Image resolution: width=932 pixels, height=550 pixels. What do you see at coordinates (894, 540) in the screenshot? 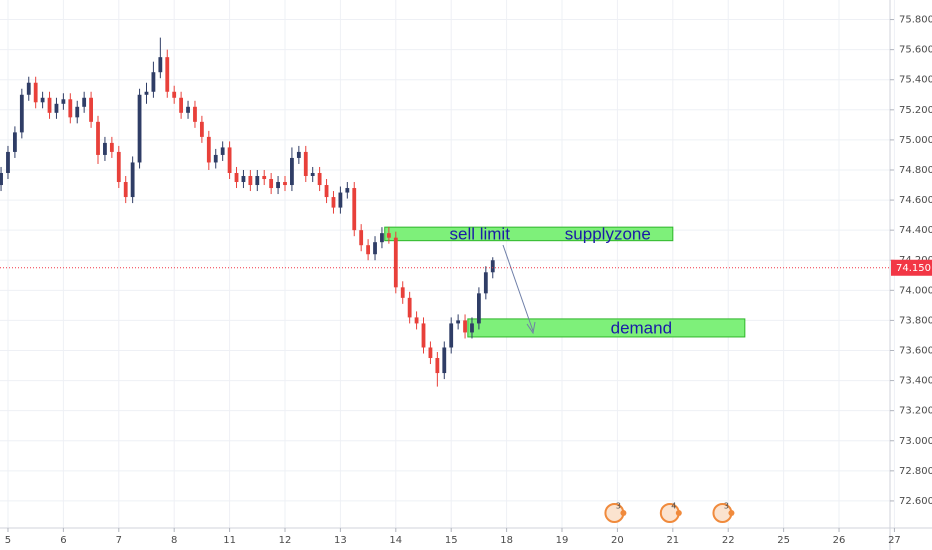
I see `x-tick-label: 27` at bounding box center [894, 540].